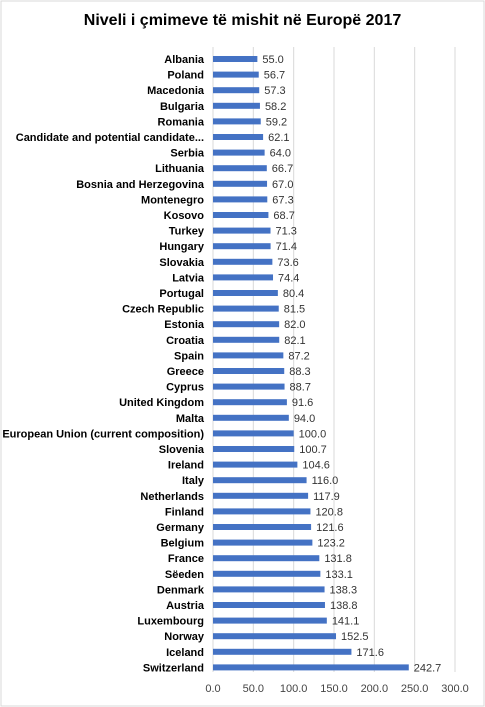 The height and width of the screenshot is (707, 485). Describe the element at coordinates (183, 544) in the screenshot. I see `category-label: Belgium` at that location.